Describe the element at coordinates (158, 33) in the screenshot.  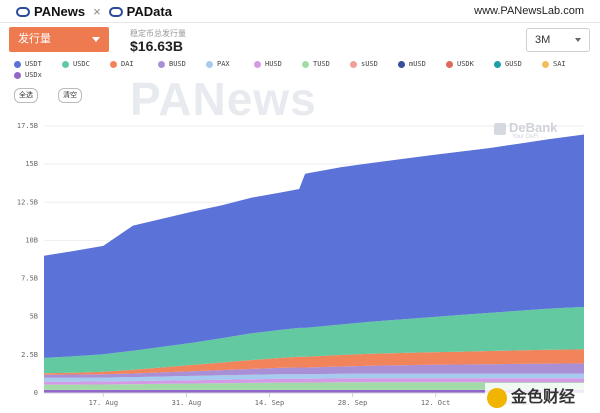
I see `stat-label: 稳定币总发行量` at that location.